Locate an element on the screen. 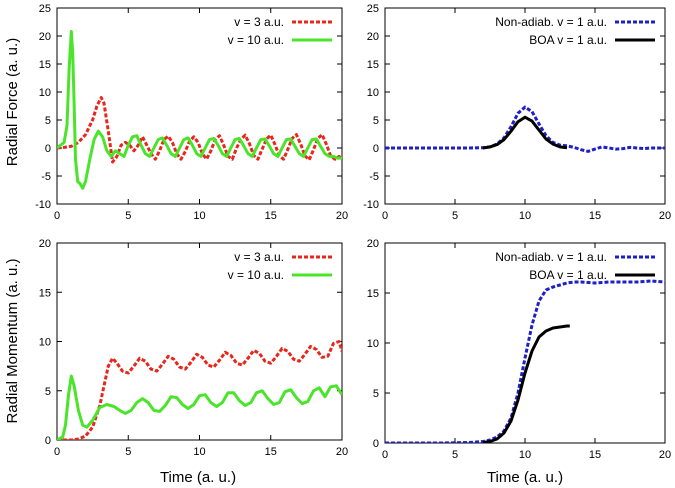 This screenshot has width=675, height=488. xlabel-left: Time (a. u.) is located at coordinates (198, 477).